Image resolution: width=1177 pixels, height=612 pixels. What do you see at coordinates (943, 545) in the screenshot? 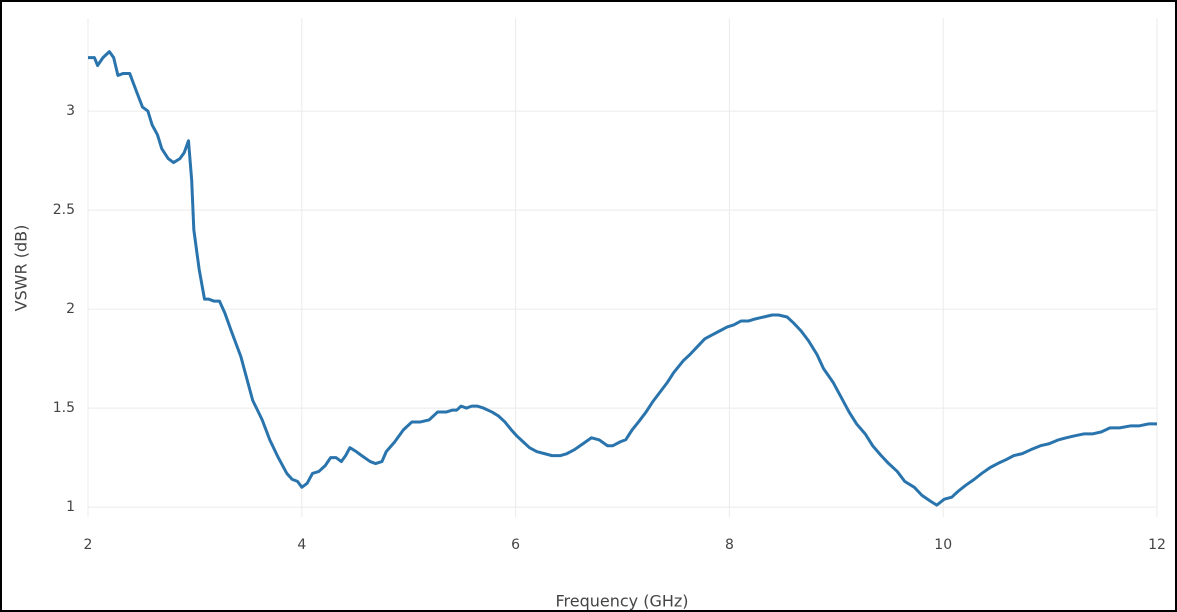
I see `x-tick-label: 10` at bounding box center [943, 545].